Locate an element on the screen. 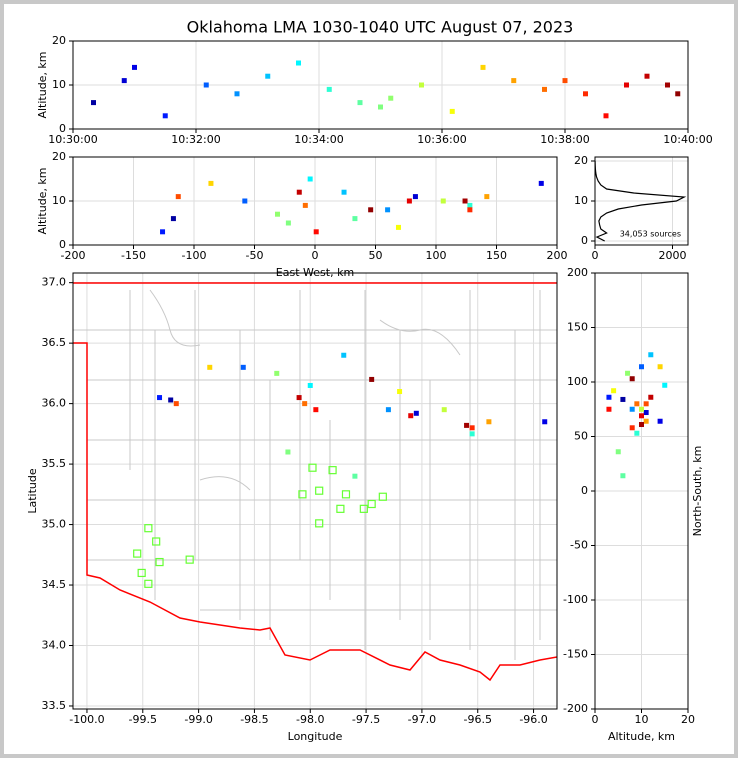  y-tick-label: 50 is located at coordinates (581, 436).